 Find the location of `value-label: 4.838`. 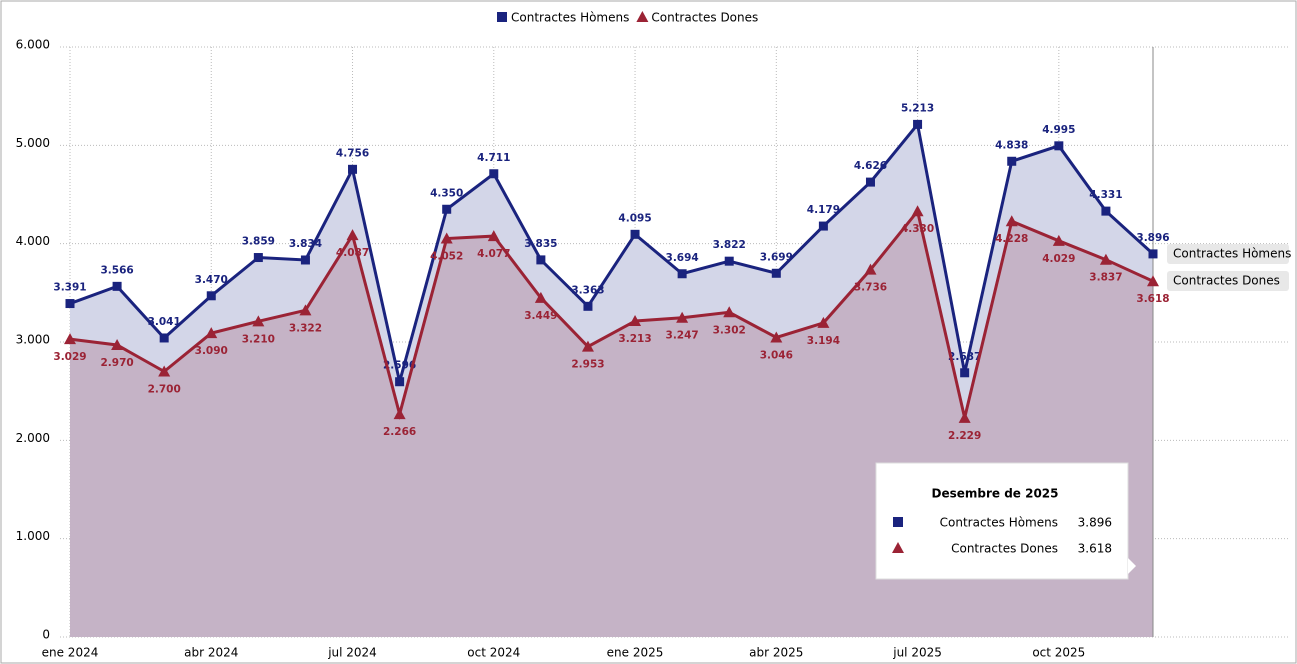

value-label: 4.838 is located at coordinates (1011, 145).